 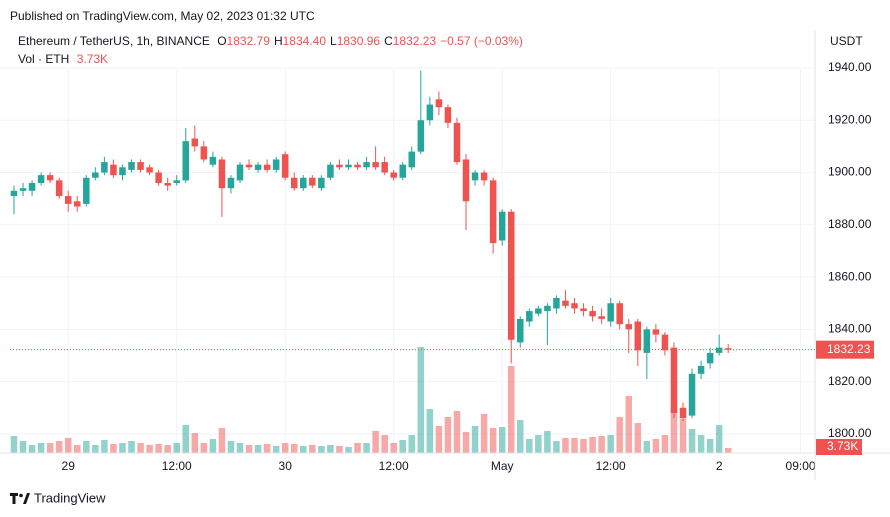 What do you see at coordinates (850, 433) in the screenshot?
I see `y-tick-label: 1800.00` at bounding box center [850, 433].